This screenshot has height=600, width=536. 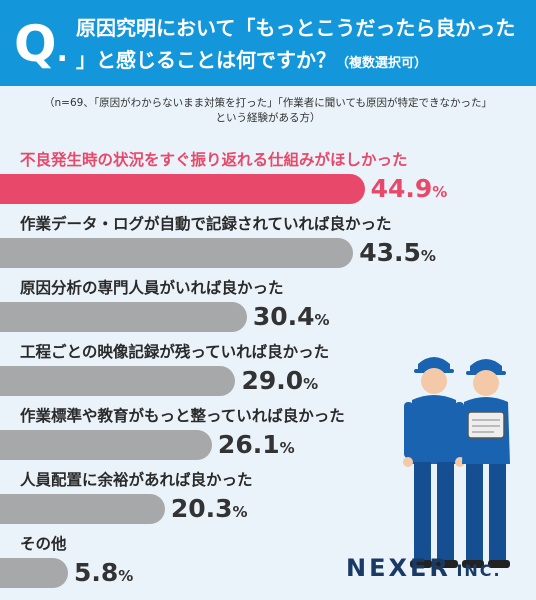 What do you see at coordinates (214, 160) in the screenshot?
I see `category-label: 不良発生時の状況をすぐ振り返れる仕組みがほしかった` at bounding box center [214, 160].